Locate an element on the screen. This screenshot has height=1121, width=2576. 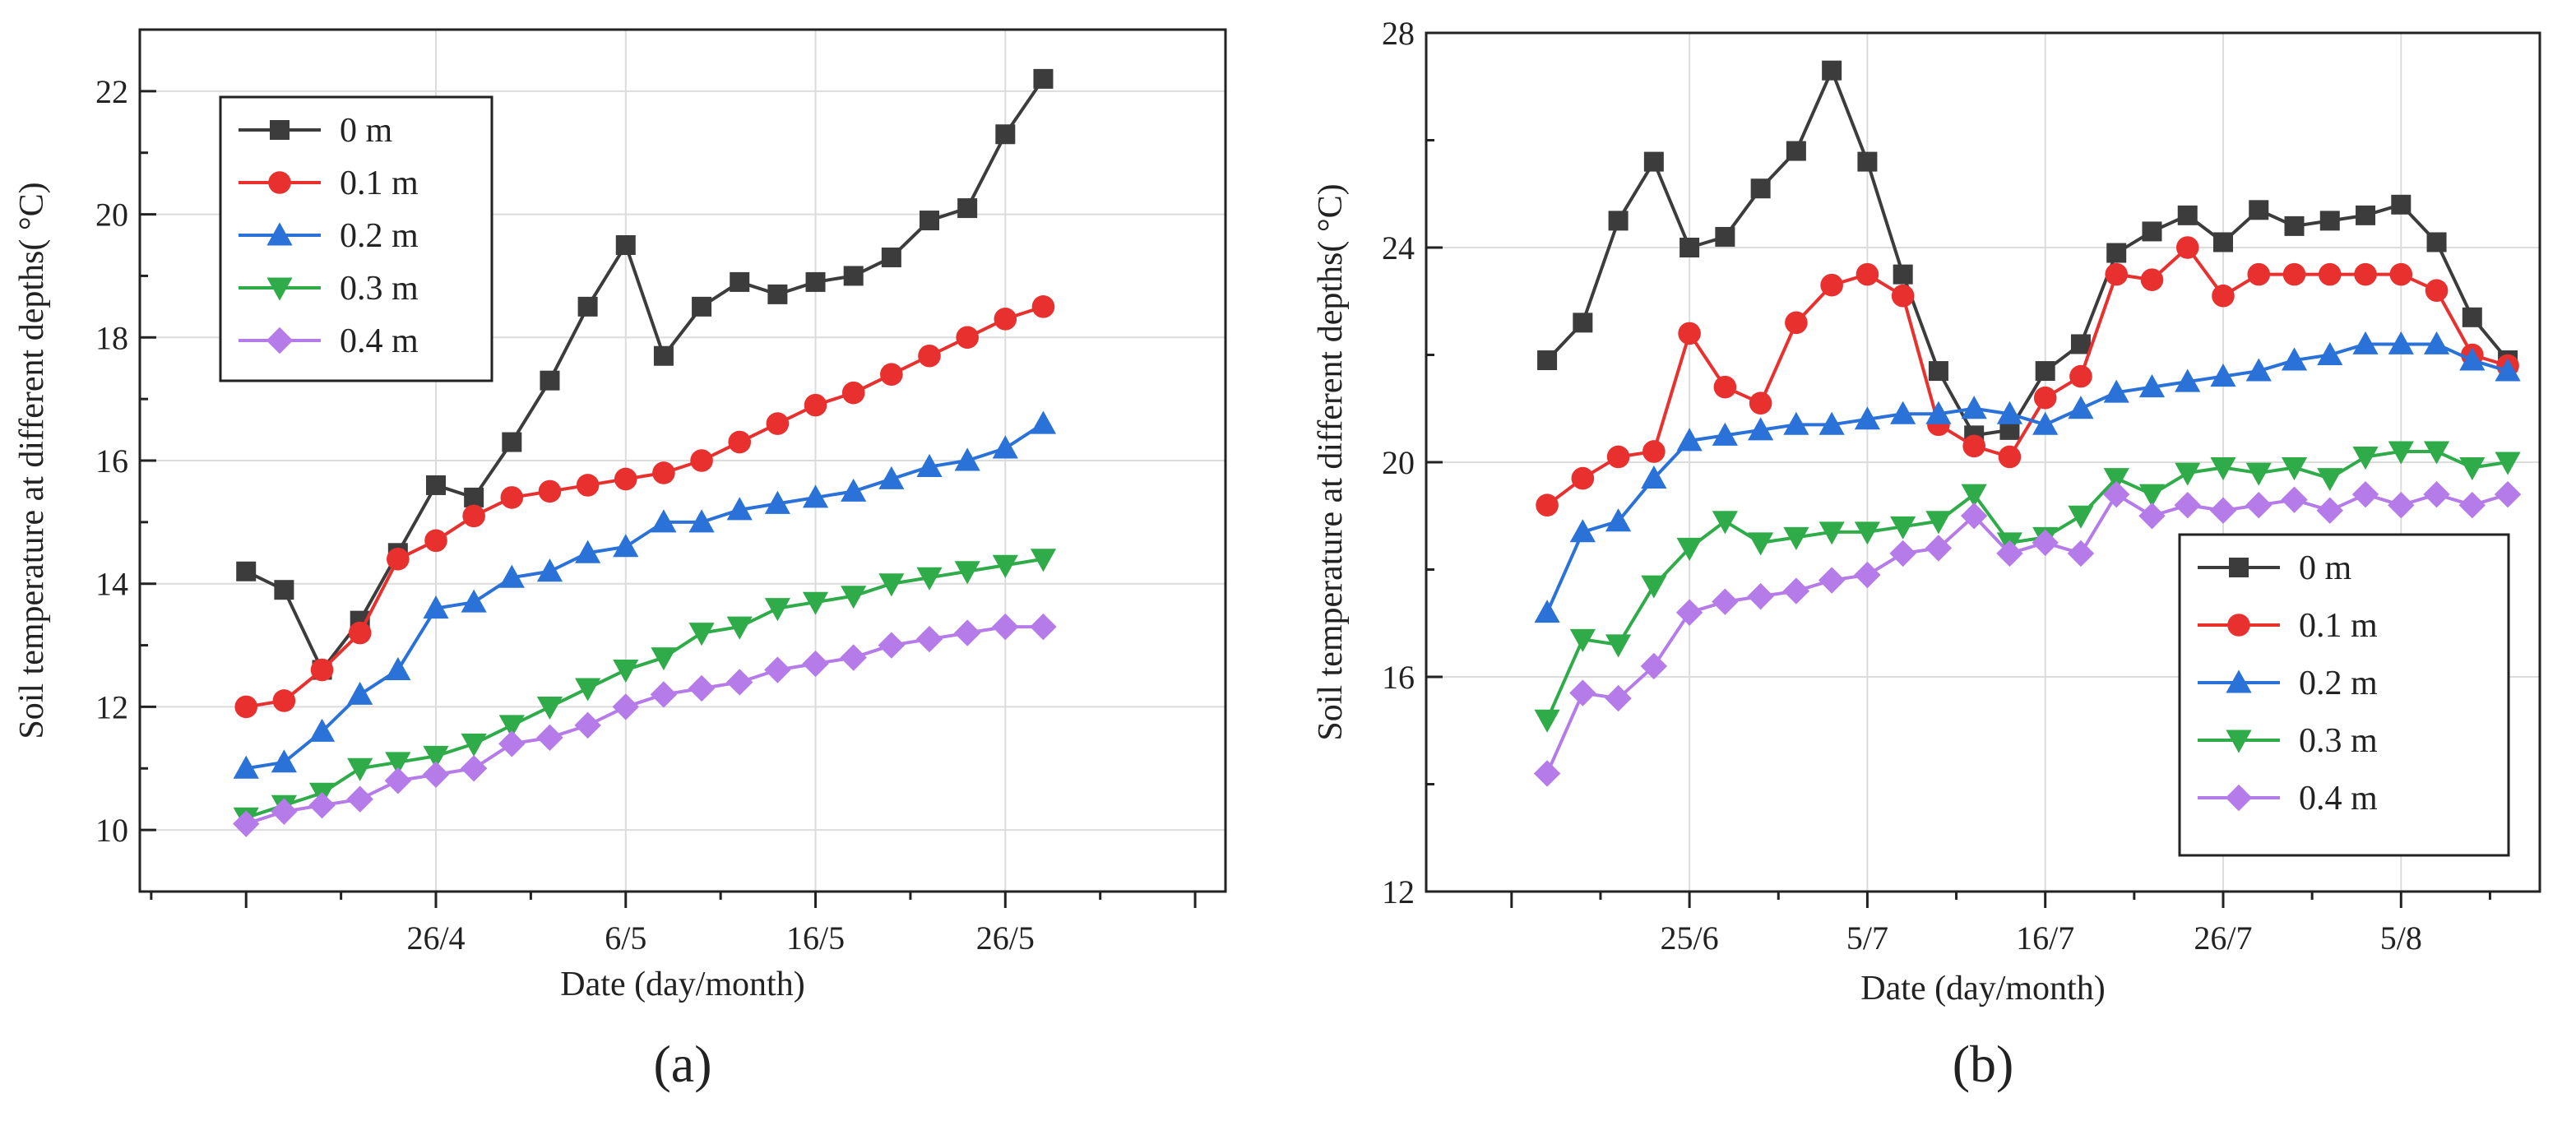
legend-label: 0.4 m is located at coordinates (380, 341).